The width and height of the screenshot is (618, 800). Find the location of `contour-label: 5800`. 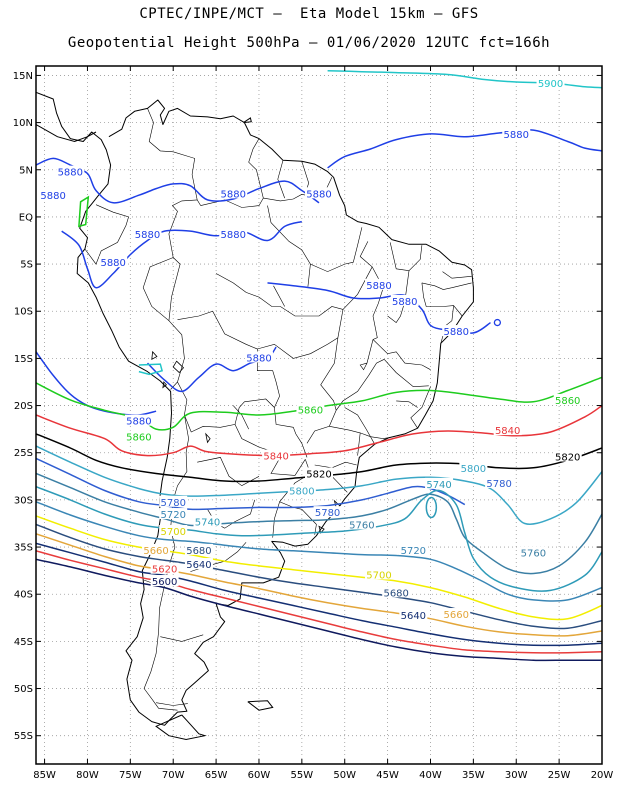

contour-label: 5800 is located at coordinates (301, 491).